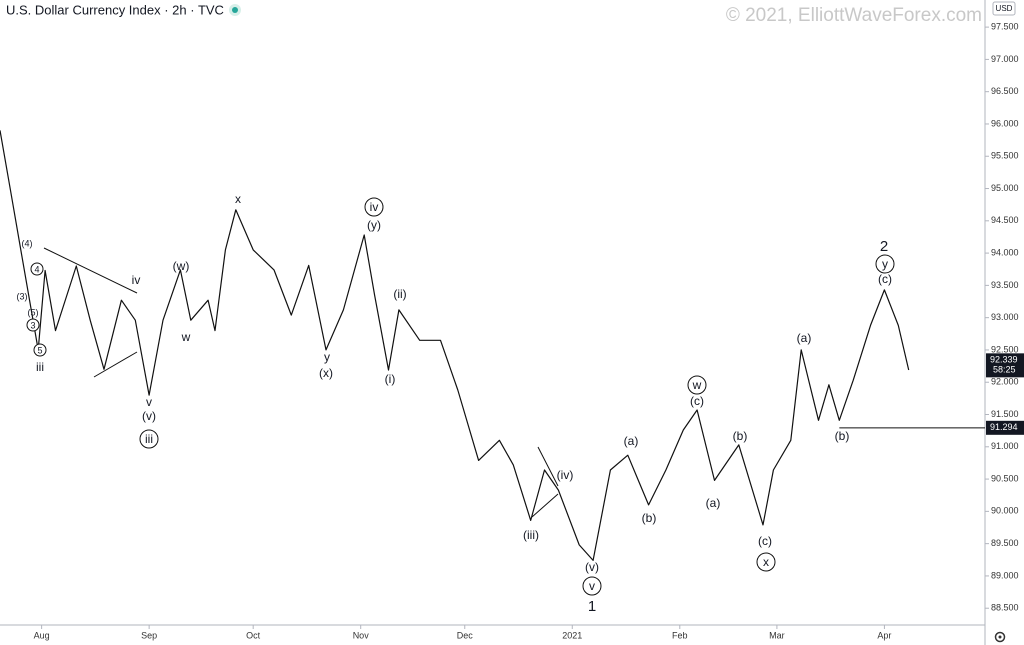 This screenshot has width=1024, height=645. What do you see at coordinates (1005, 252) in the screenshot?
I see `y-tick-label: 94.000` at bounding box center [1005, 252].